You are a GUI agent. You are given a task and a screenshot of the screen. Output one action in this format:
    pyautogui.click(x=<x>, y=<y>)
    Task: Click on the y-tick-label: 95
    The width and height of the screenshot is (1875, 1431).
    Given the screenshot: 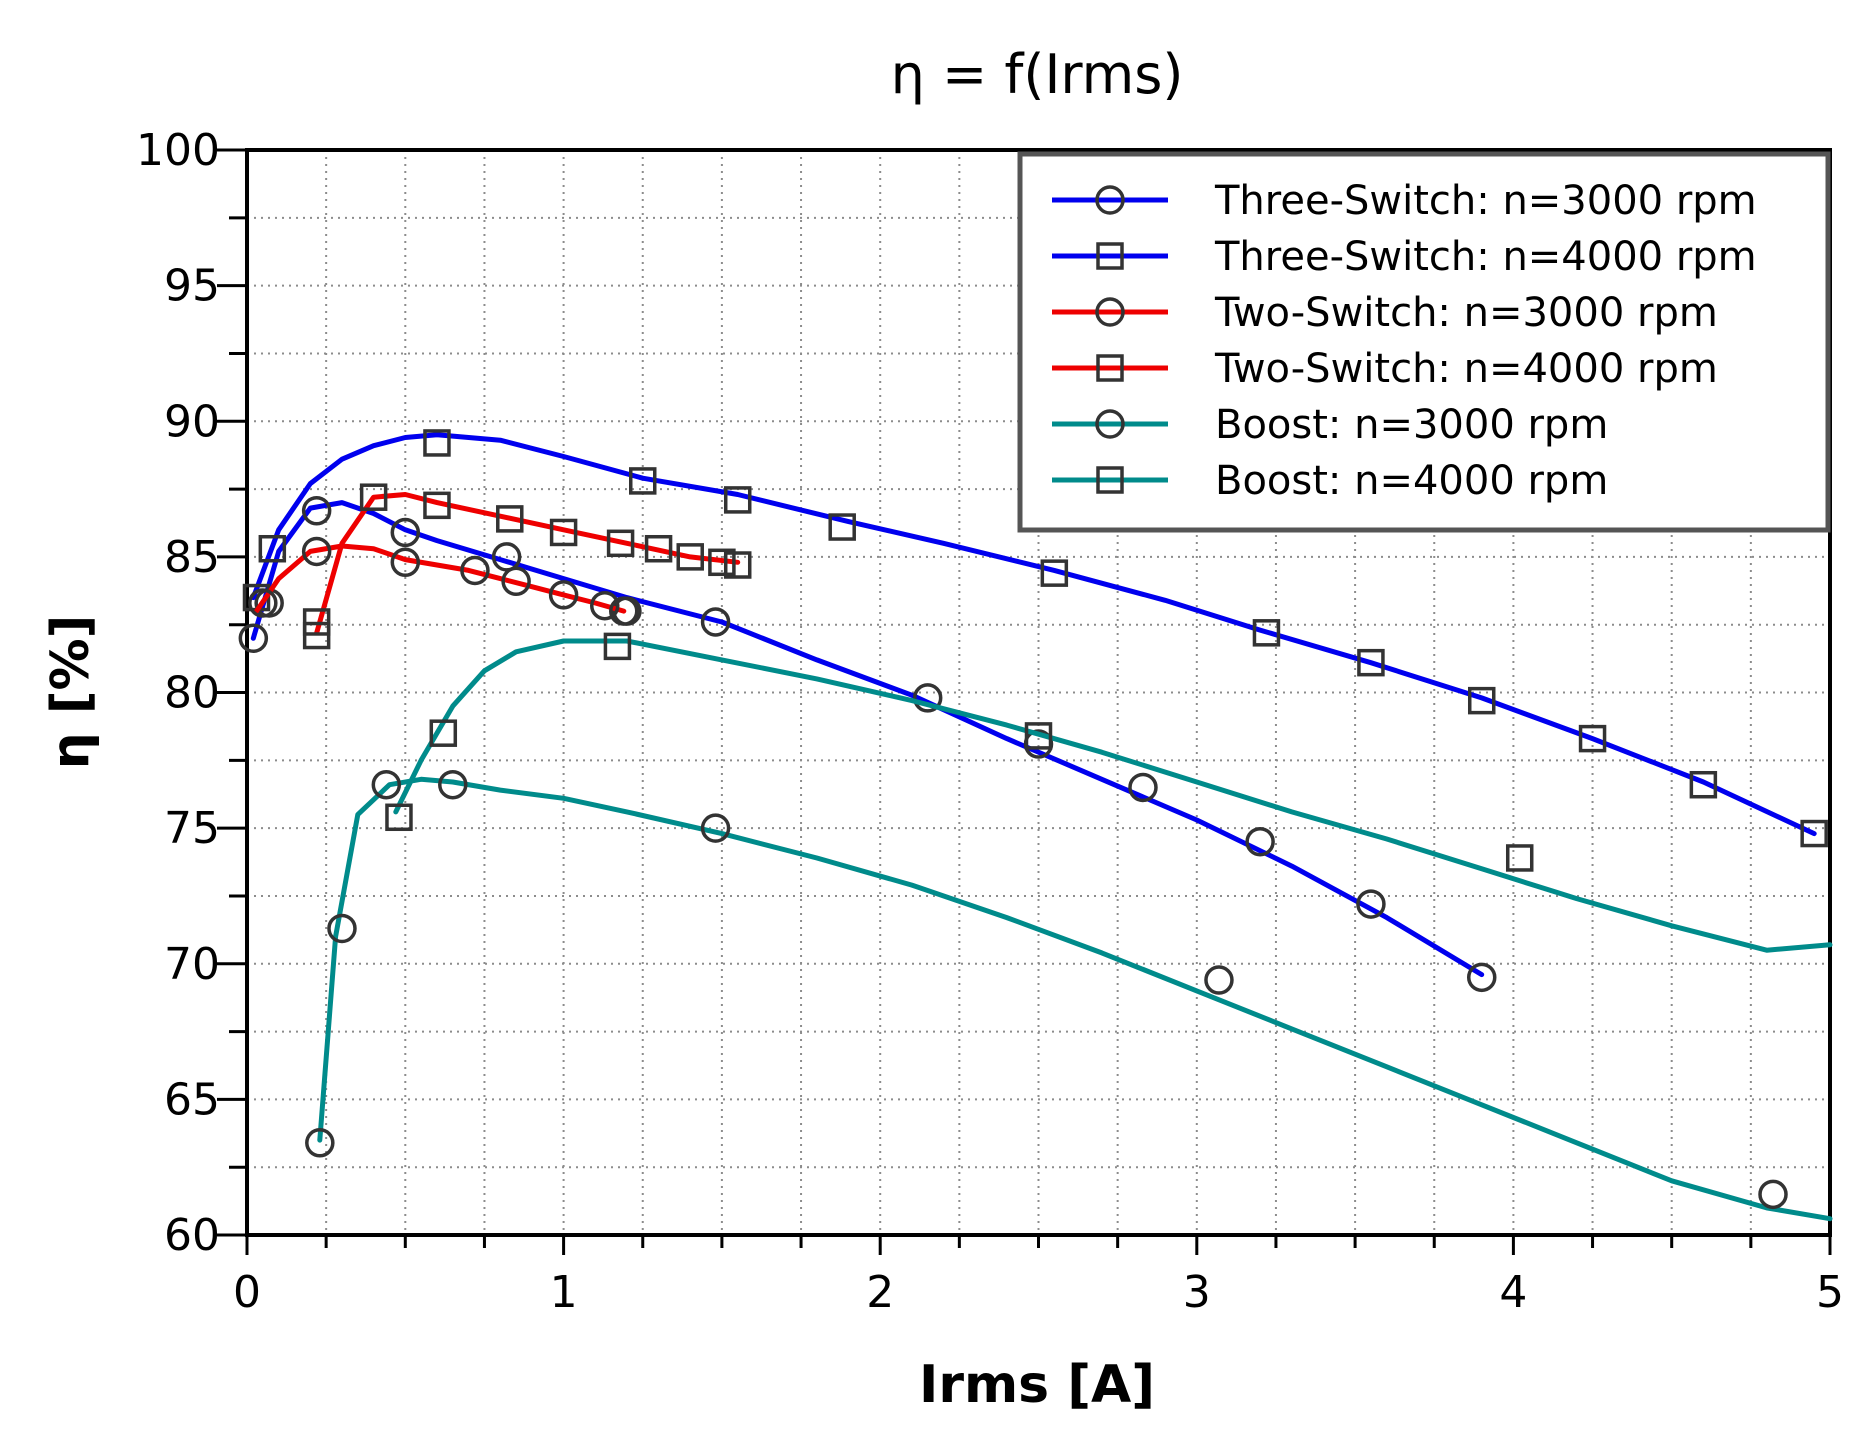 What is the action you would take?
    pyautogui.click(x=192, y=286)
    